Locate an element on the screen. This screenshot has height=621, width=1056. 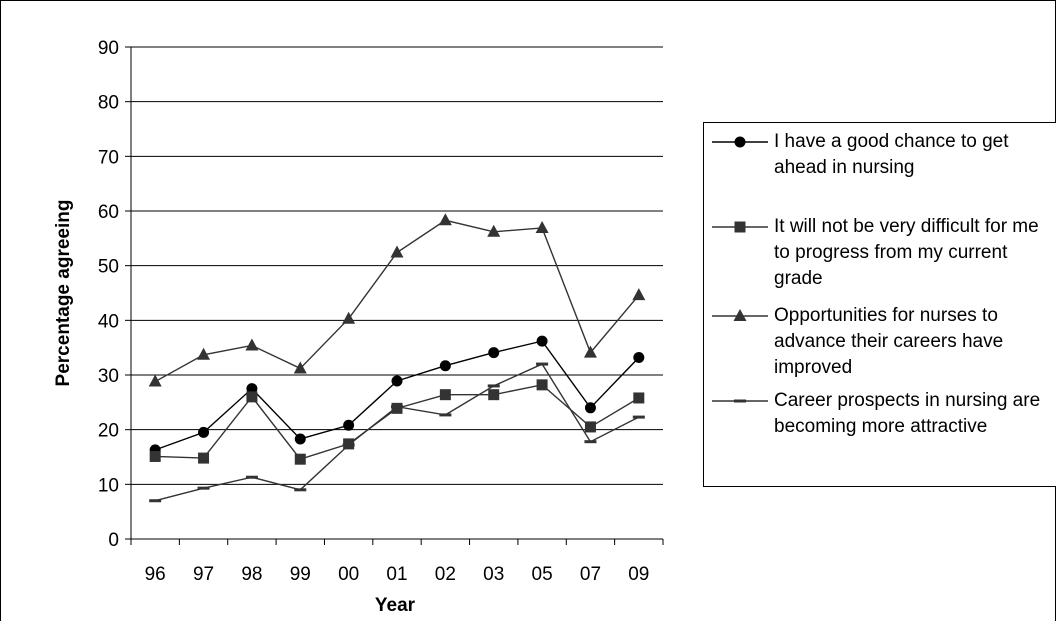
x-tick-label: 00 is located at coordinates (348, 574).